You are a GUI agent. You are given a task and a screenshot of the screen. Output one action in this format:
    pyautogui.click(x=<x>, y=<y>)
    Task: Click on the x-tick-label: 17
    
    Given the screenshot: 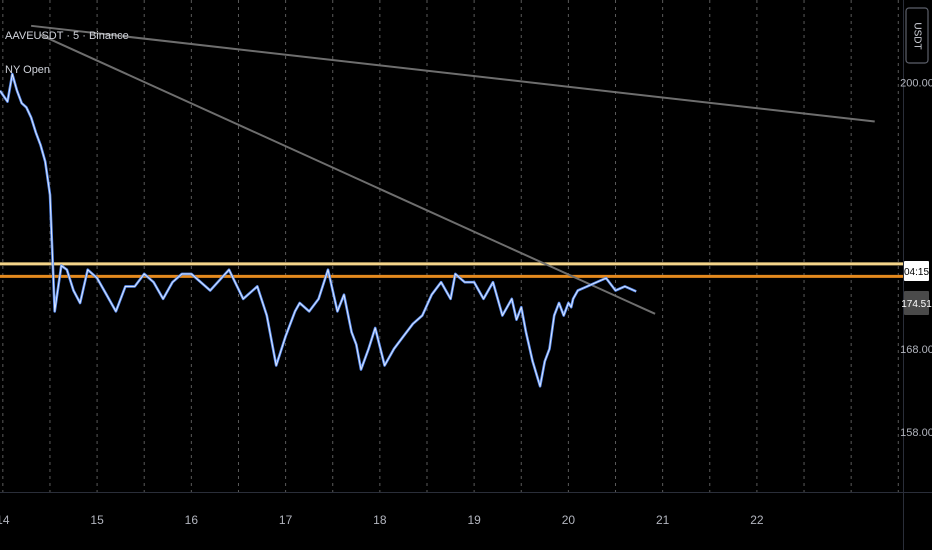 What is the action you would take?
    pyautogui.click(x=286, y=520)
    